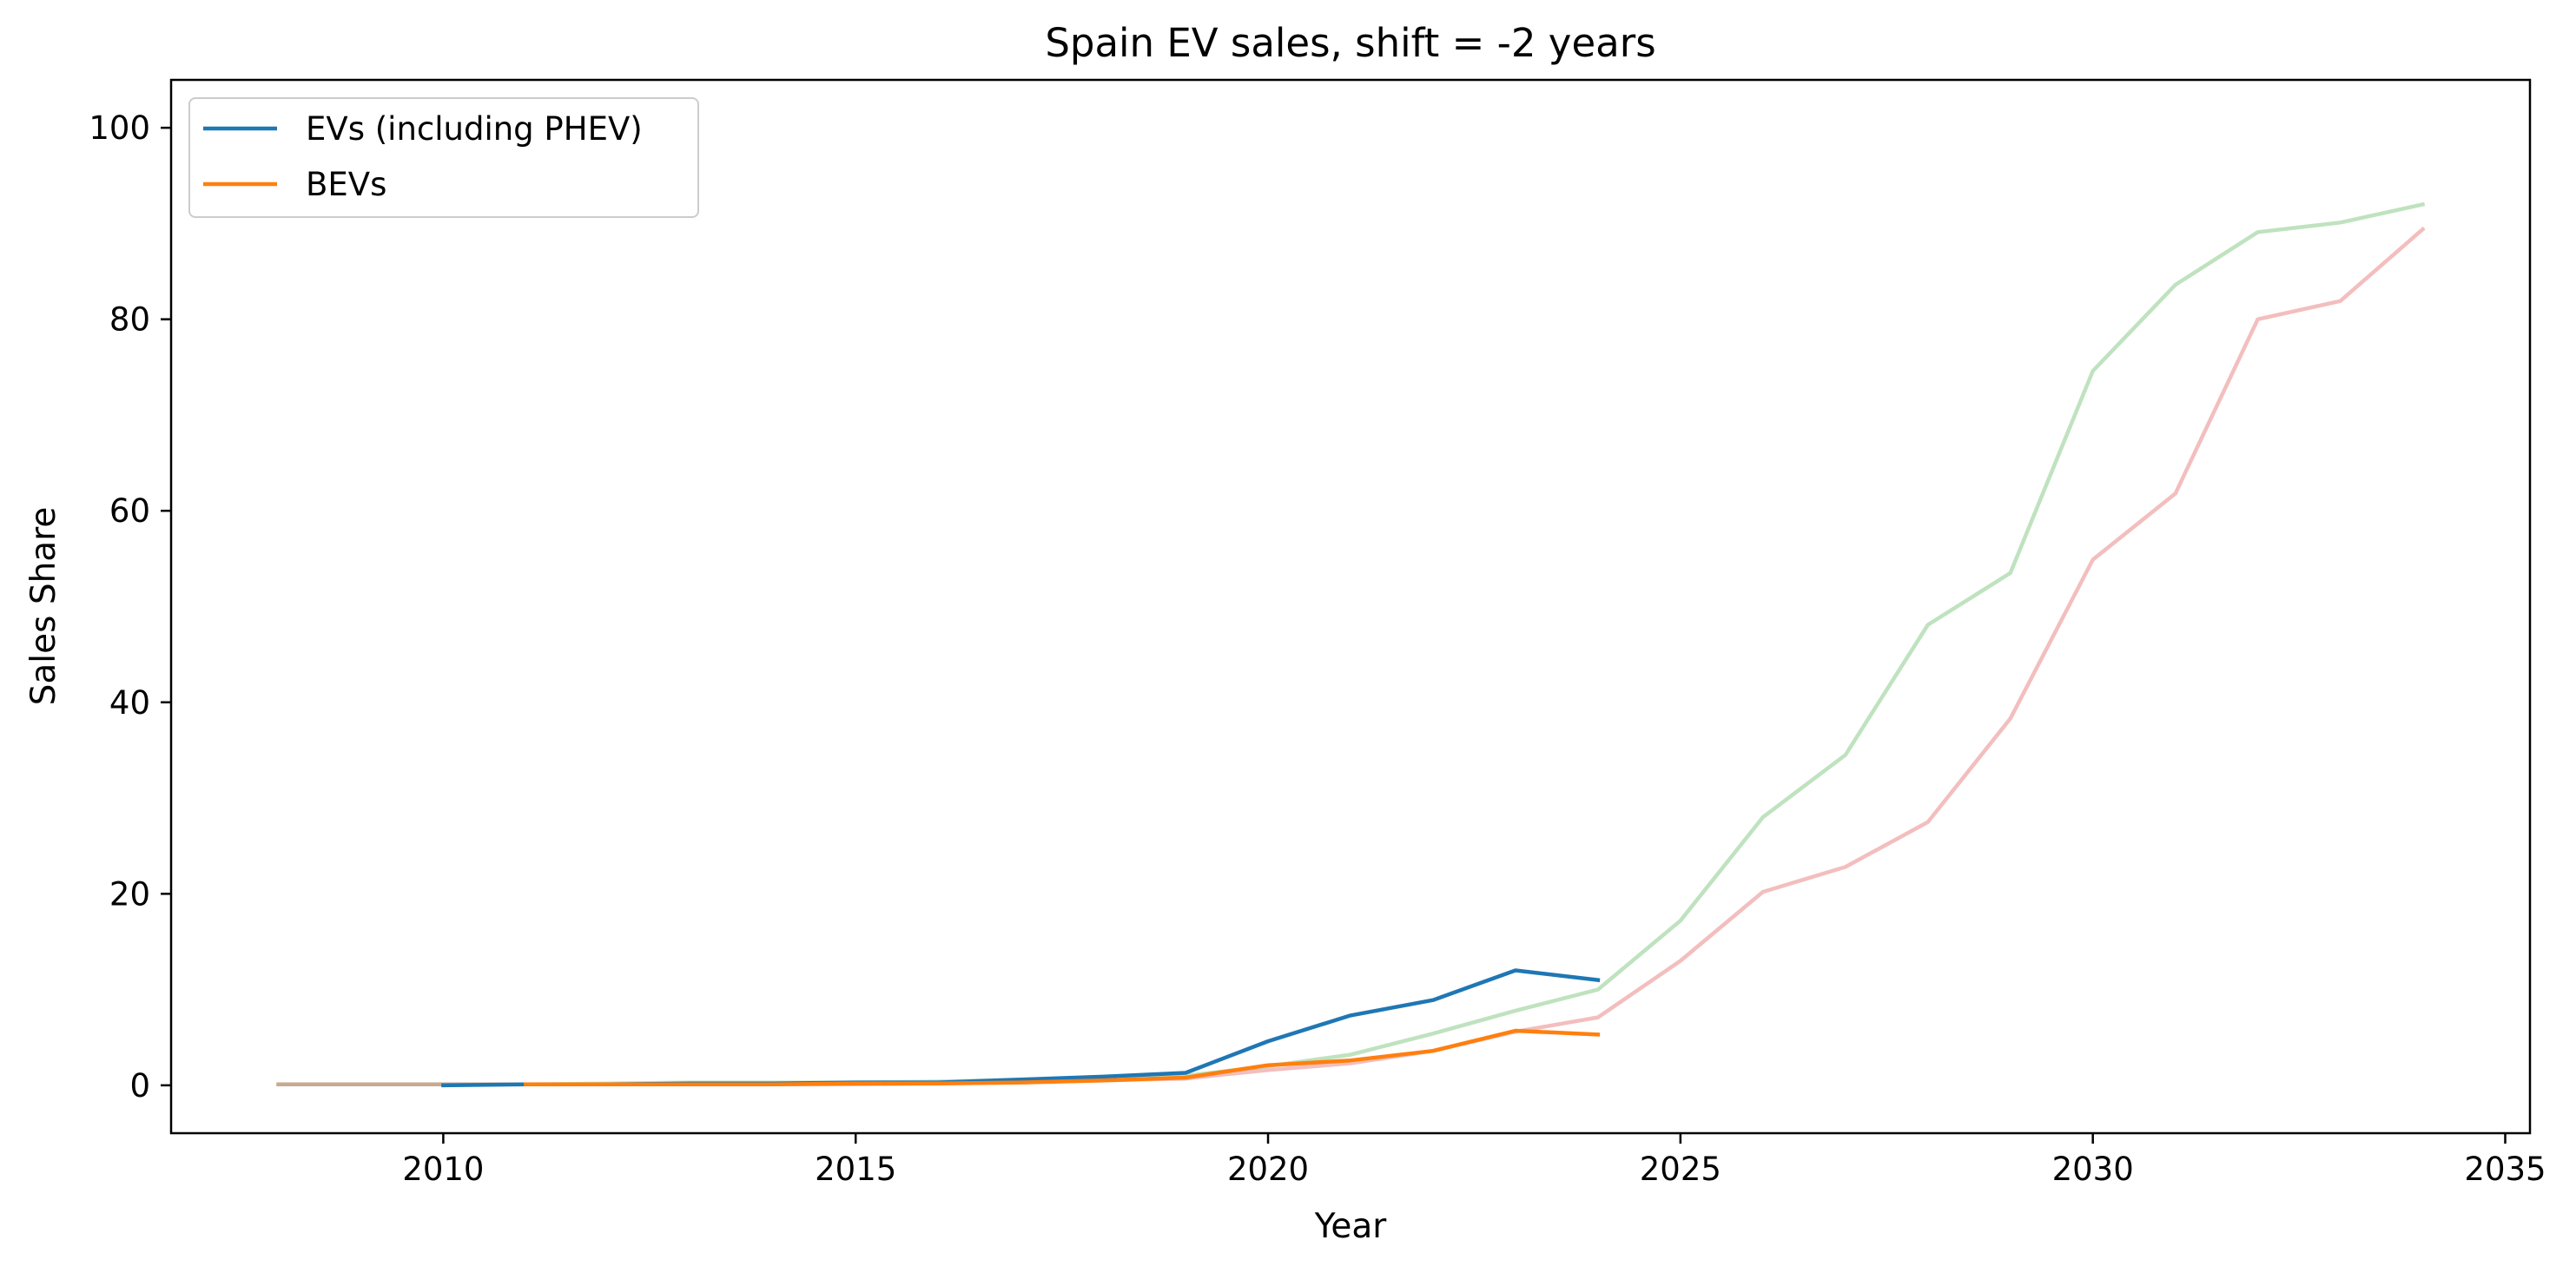 The image size is (2576, 1273). I want to click on series-line-bevs, so click(1062, 1057).